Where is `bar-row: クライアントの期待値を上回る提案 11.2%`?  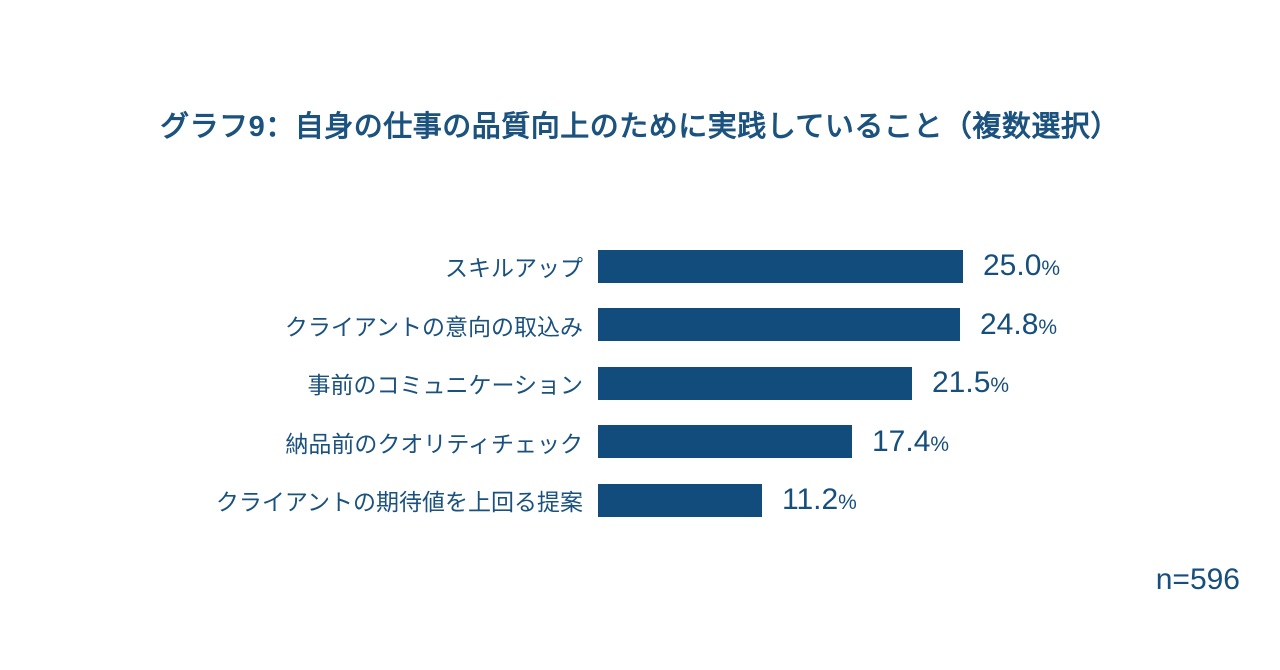
bar-row: クライアントの期待値を上回る提案 11.2% is located at coordinates (640, 500).